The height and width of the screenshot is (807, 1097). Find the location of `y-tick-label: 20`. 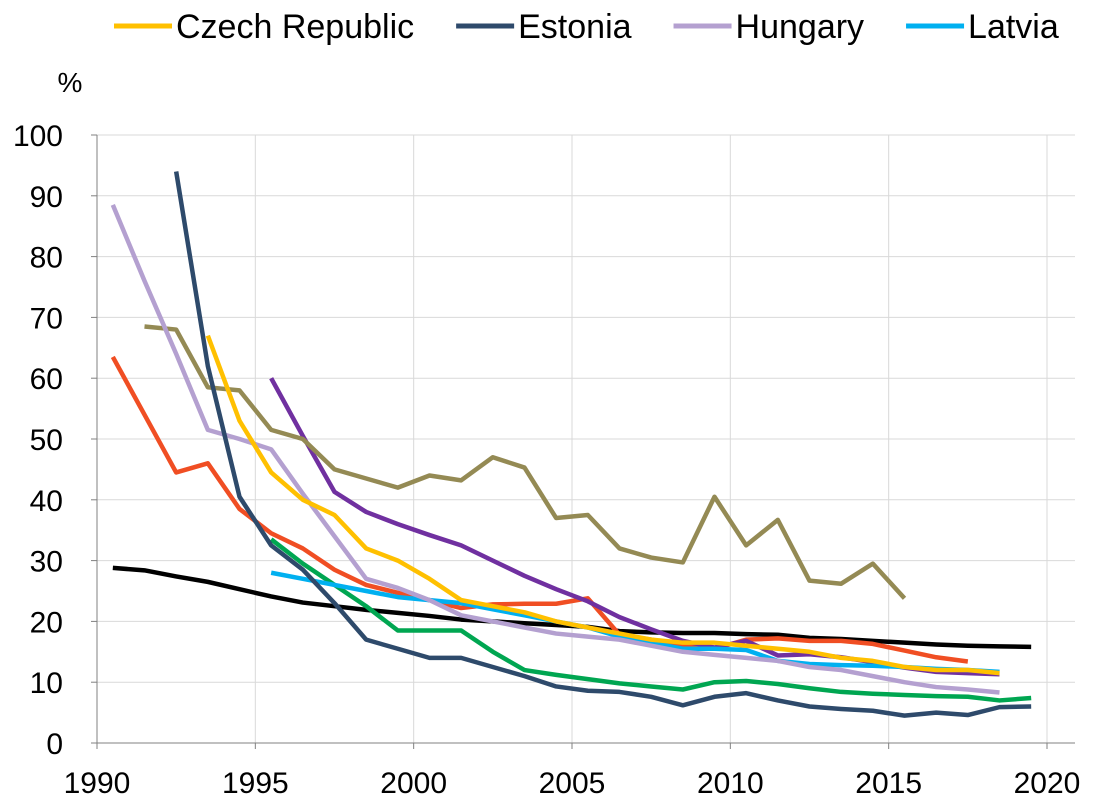

y-tick-label: 20 is located at coordinates (46, 622).